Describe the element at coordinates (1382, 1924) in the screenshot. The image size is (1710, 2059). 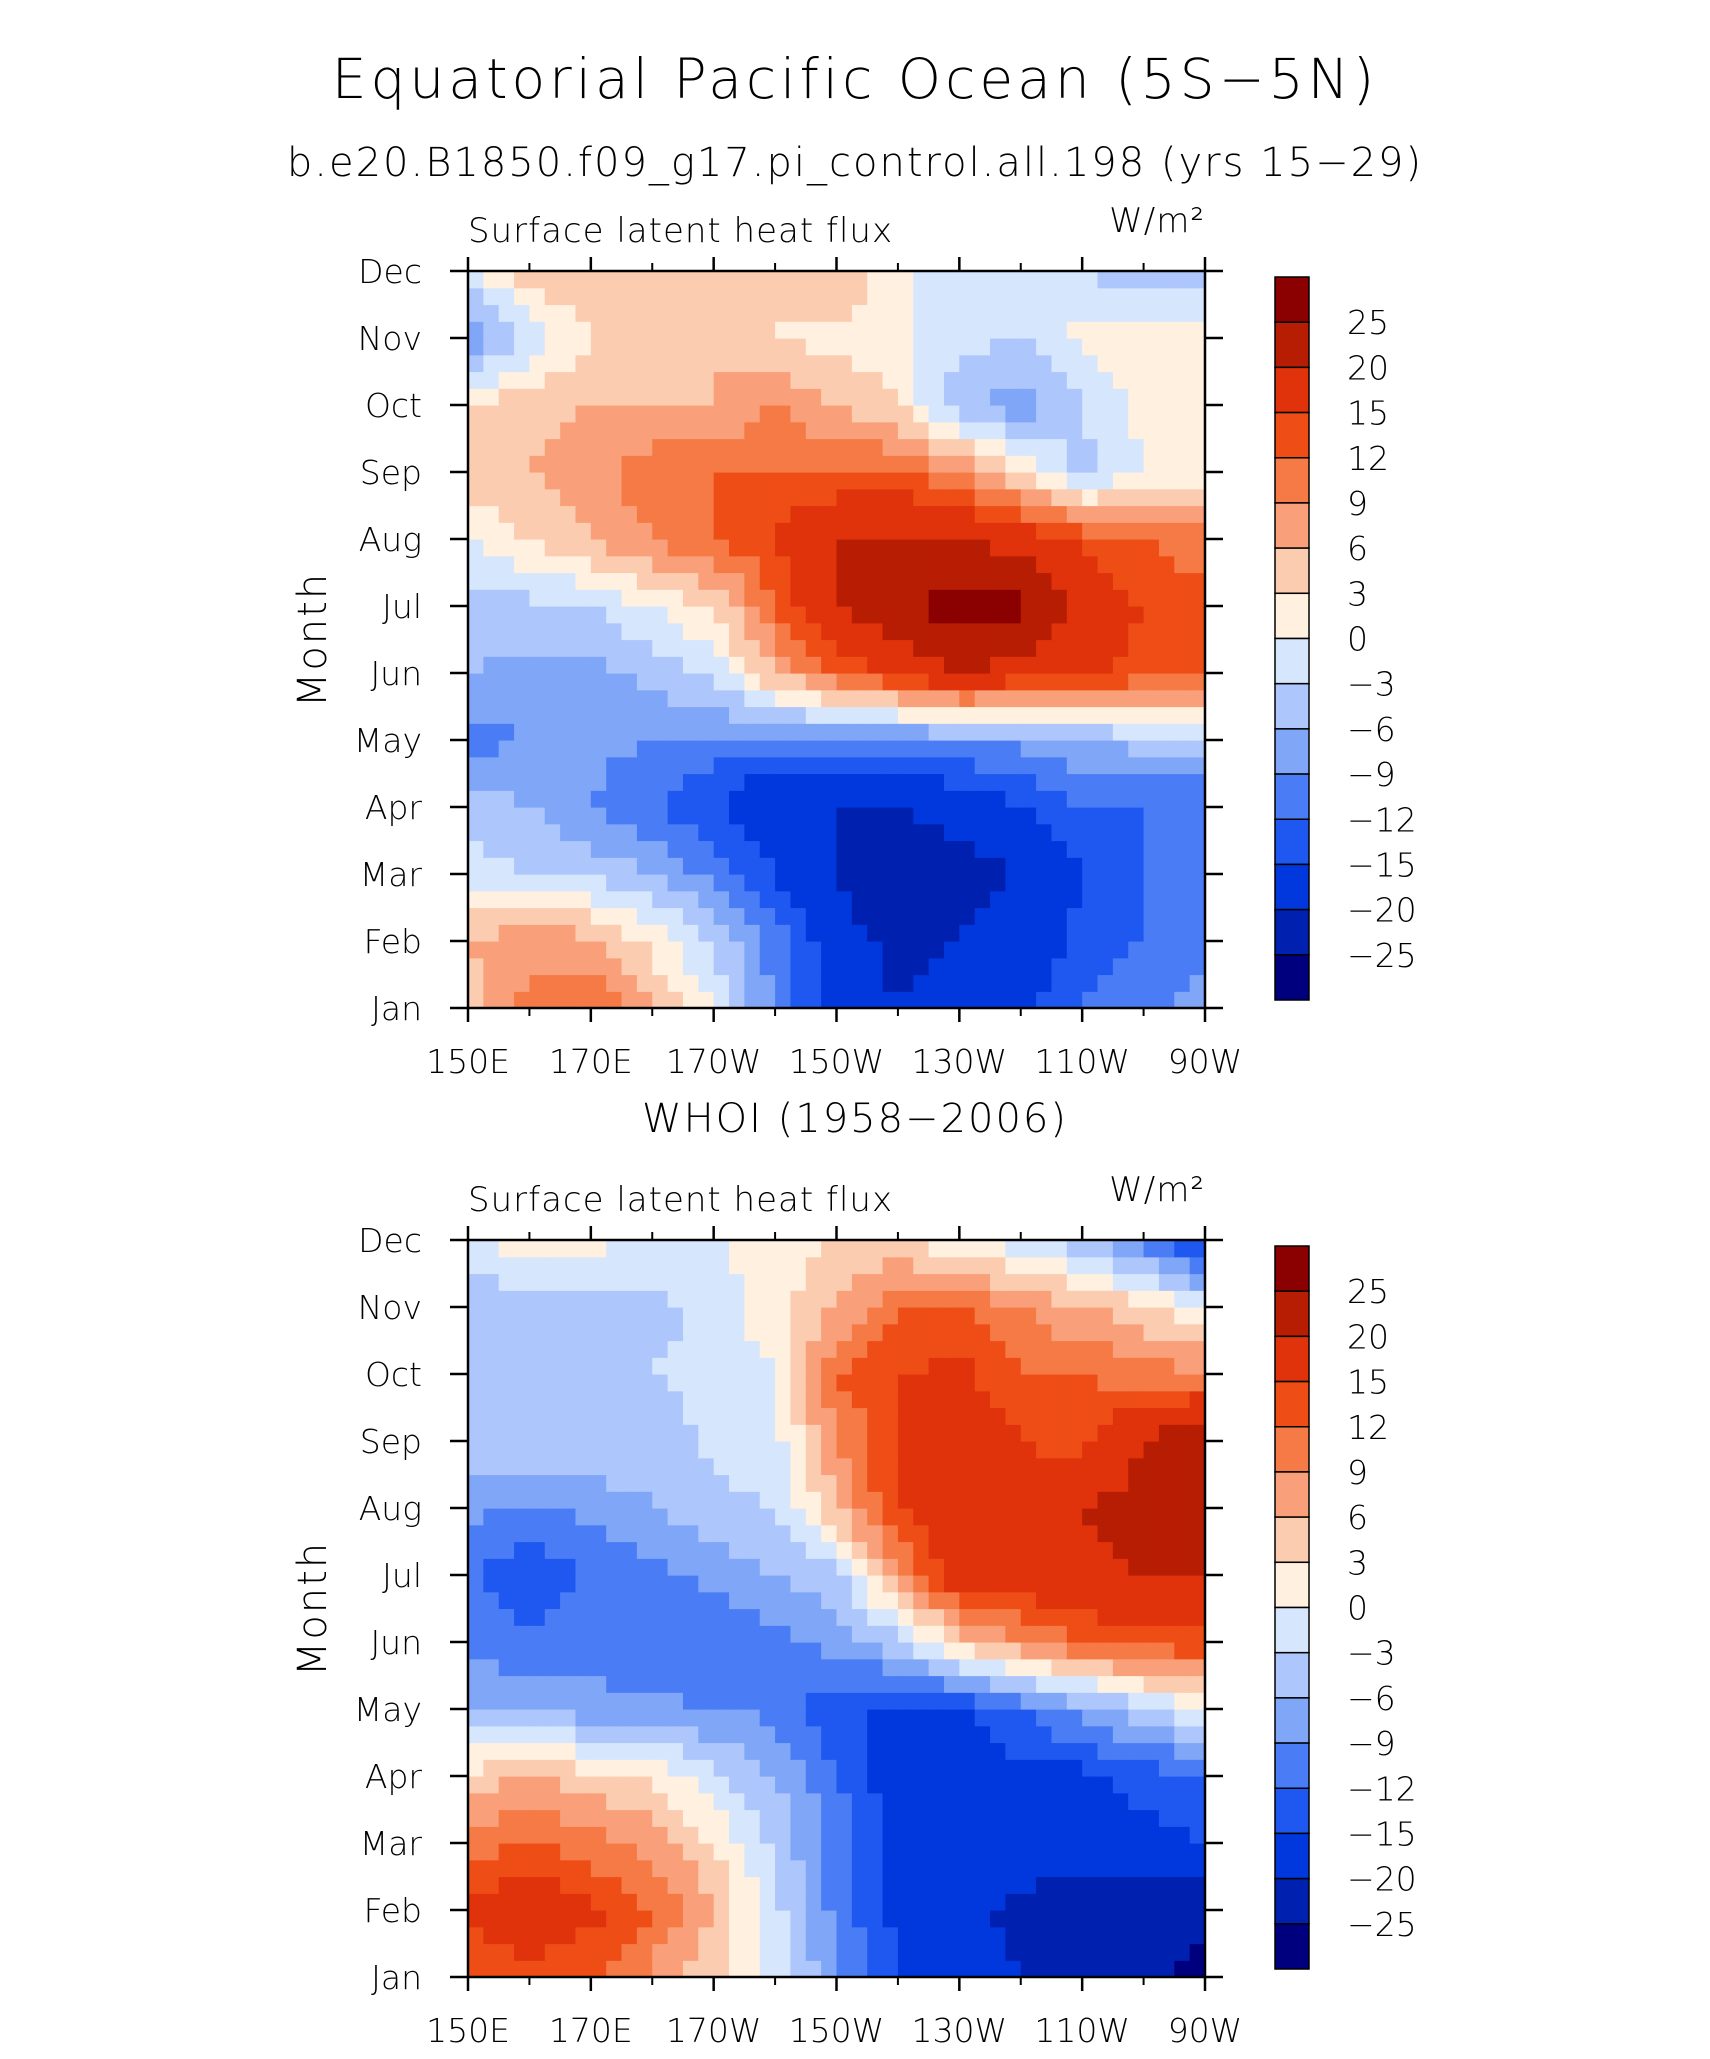
I see `colorbar-label: −25` at that location.